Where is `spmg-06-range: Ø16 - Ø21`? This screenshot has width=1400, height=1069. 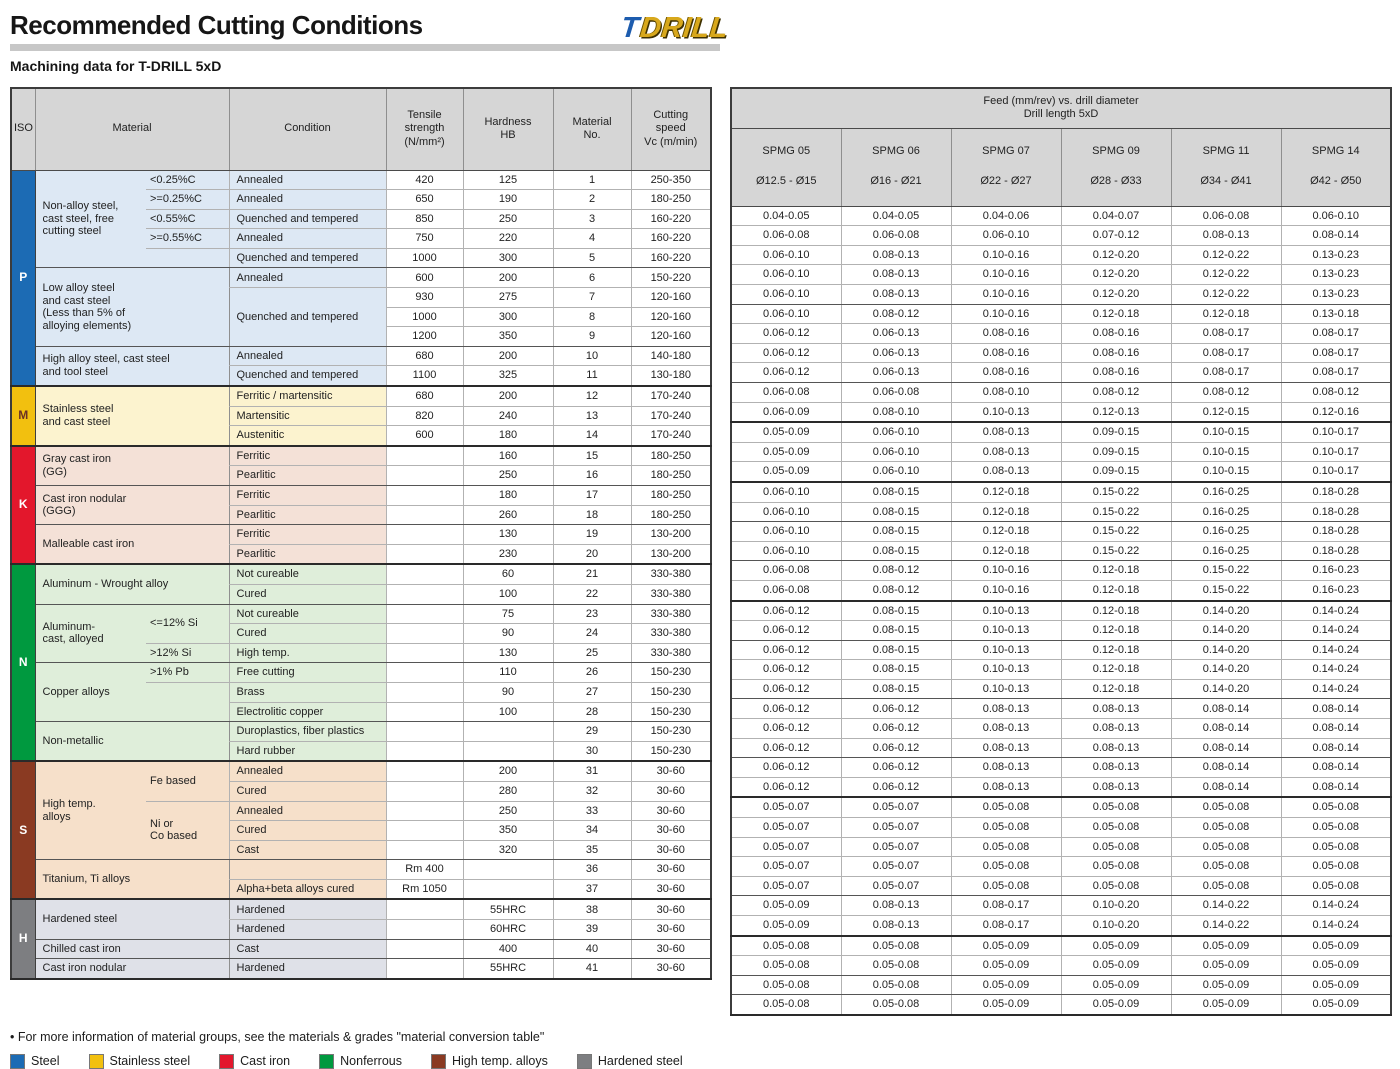 spmg-06-range: Ø16 - Ø21 is located at coordinates (896, 180).